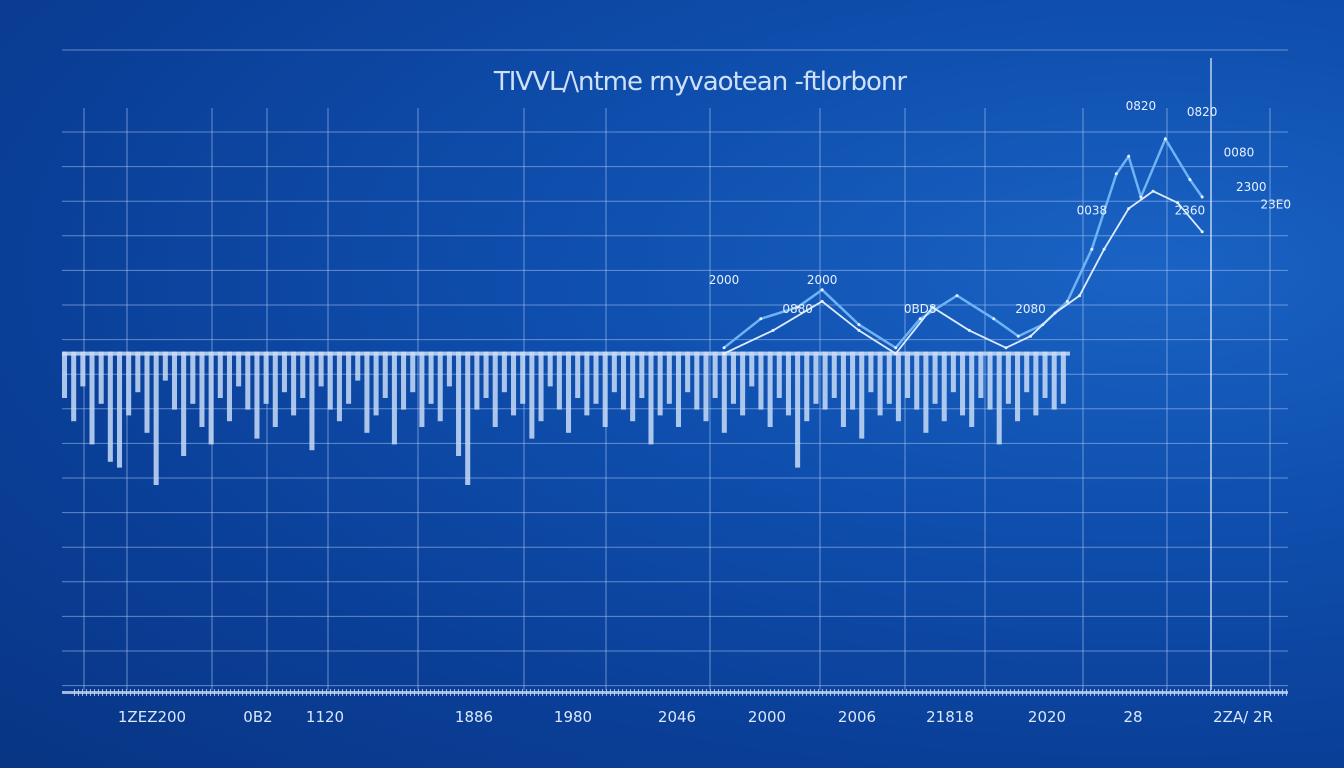  Describe the element at coordinates (677, 717) in the screenshot. I see `x-tick-label: 2046` at that location.